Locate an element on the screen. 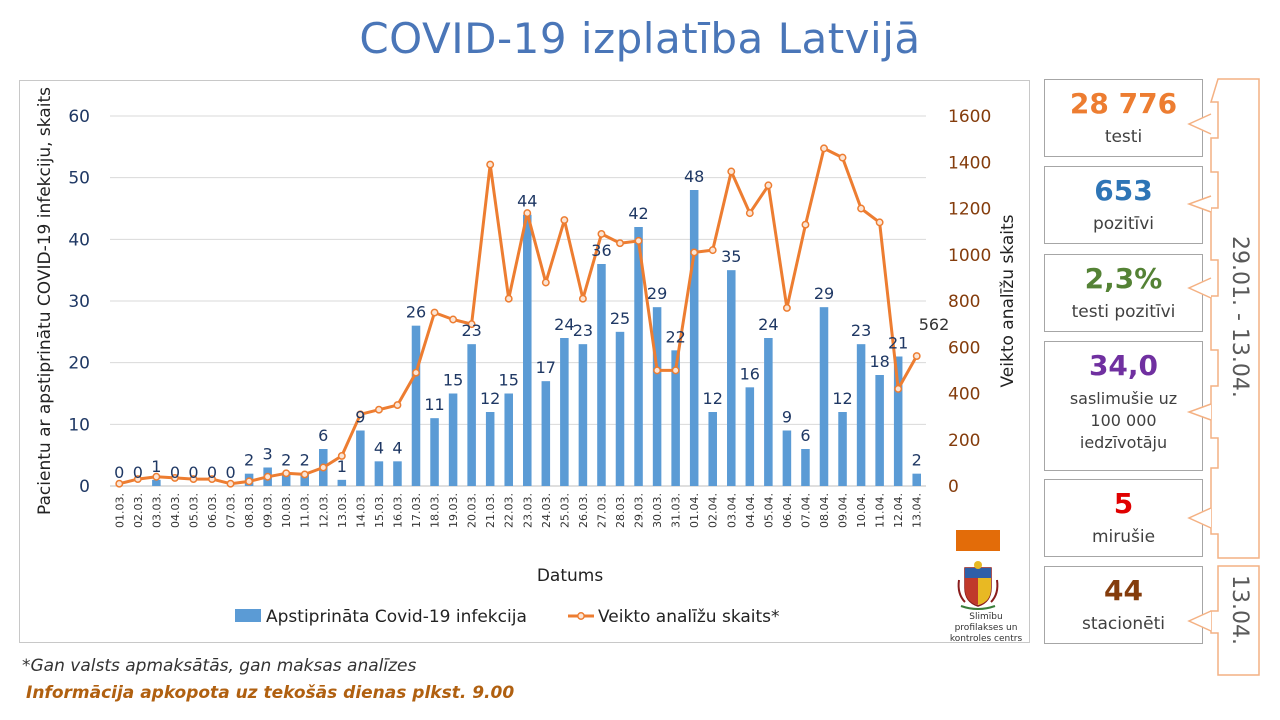  bar-data-label: 26 is located at coordinates (416, 312).